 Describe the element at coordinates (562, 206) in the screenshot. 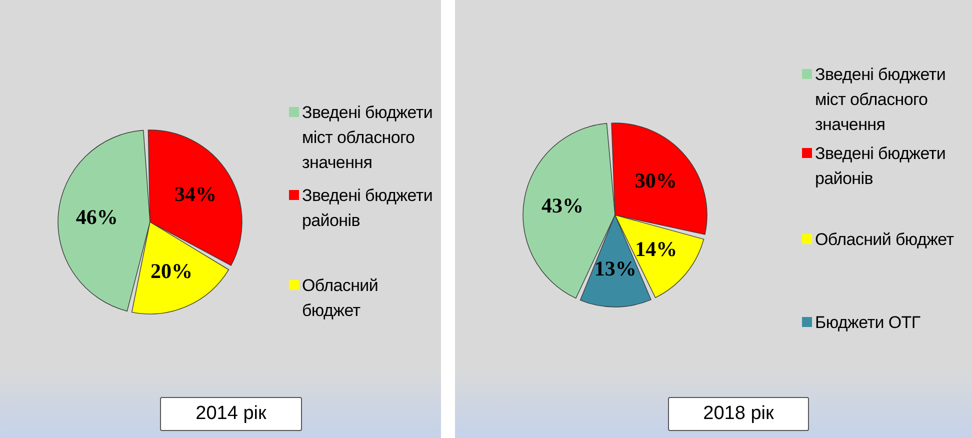

I see `data-label: 43%` at that location.